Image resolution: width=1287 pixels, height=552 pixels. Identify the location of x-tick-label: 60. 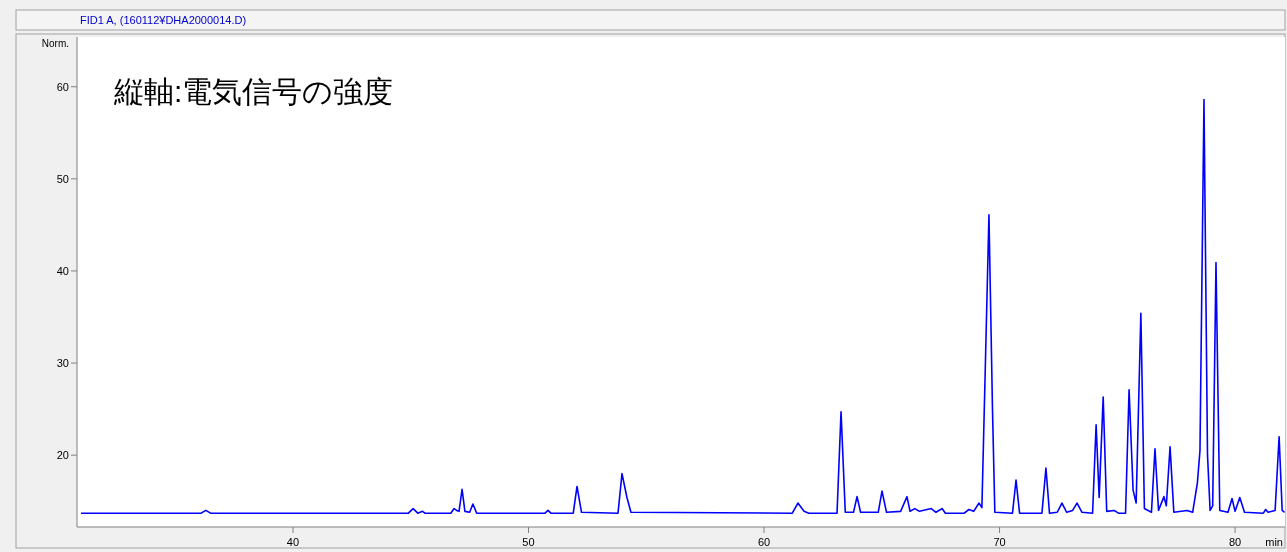
(764, 542).